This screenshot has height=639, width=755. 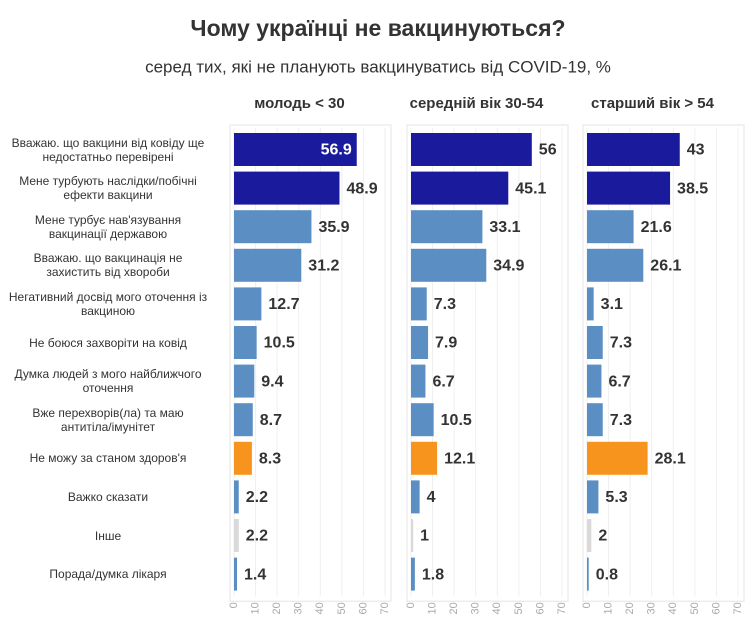 I want to click on value-label: 1, so click(x=424, y=536).